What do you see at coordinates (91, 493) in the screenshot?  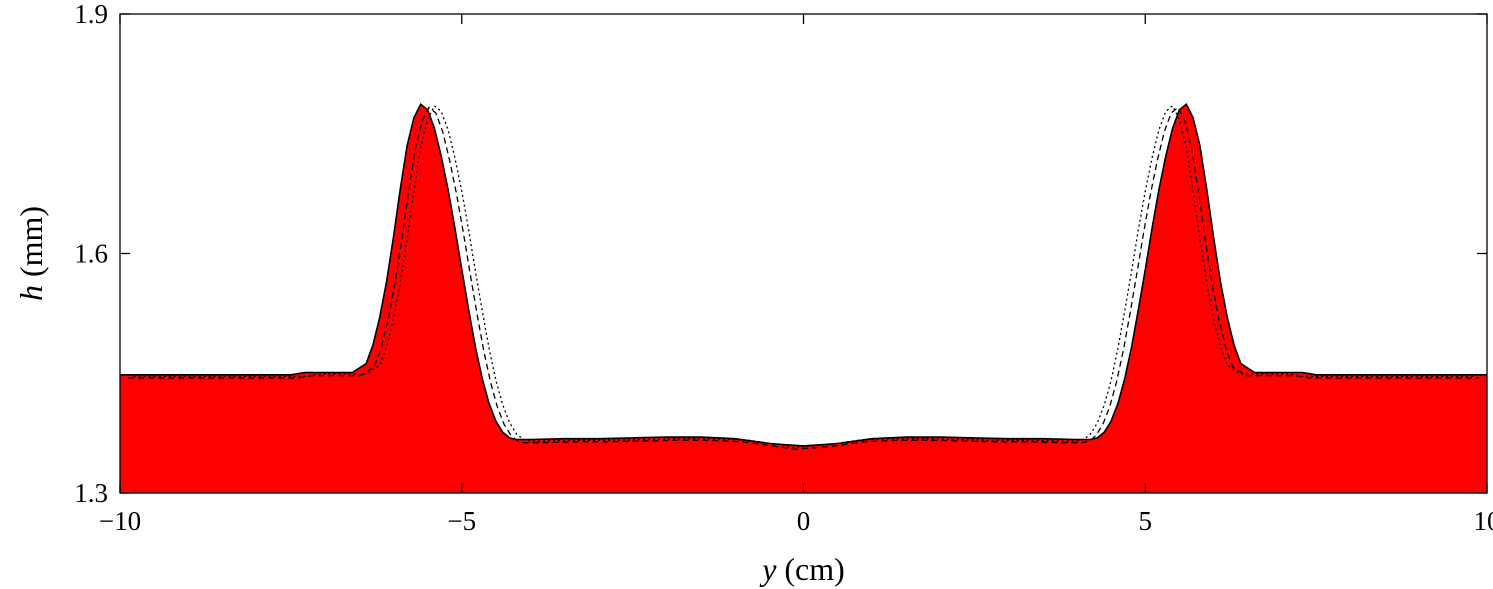 I see `y-tick-label: 1.3` at bounding box center [91, 493].